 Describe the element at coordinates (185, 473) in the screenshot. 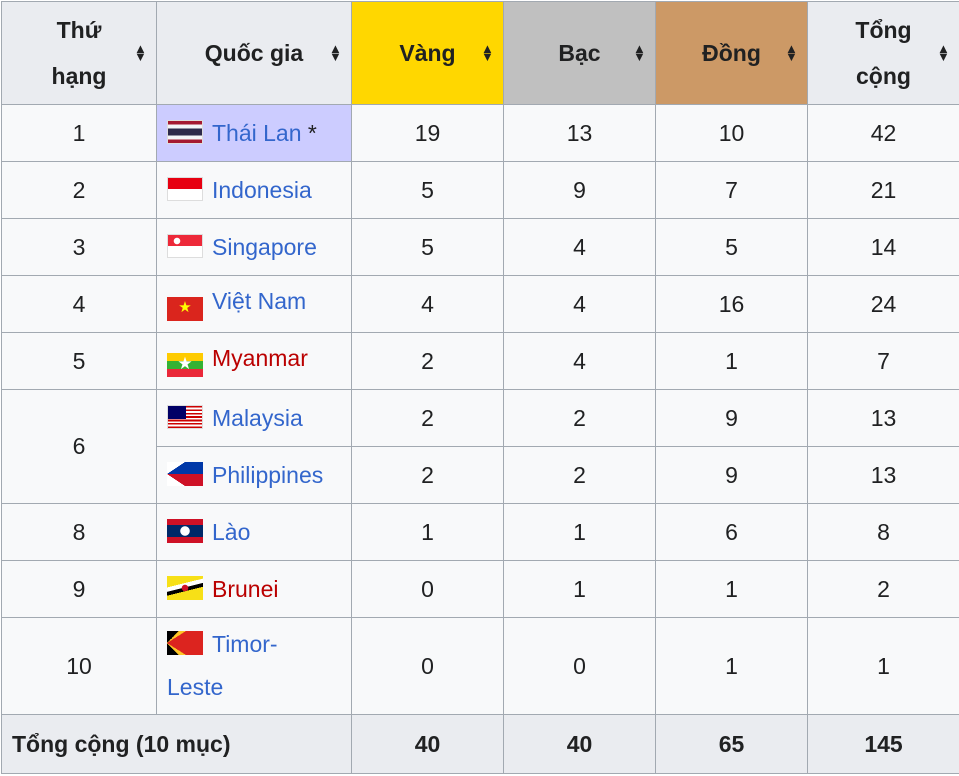

I see `philippines-flag-icon` at that location.